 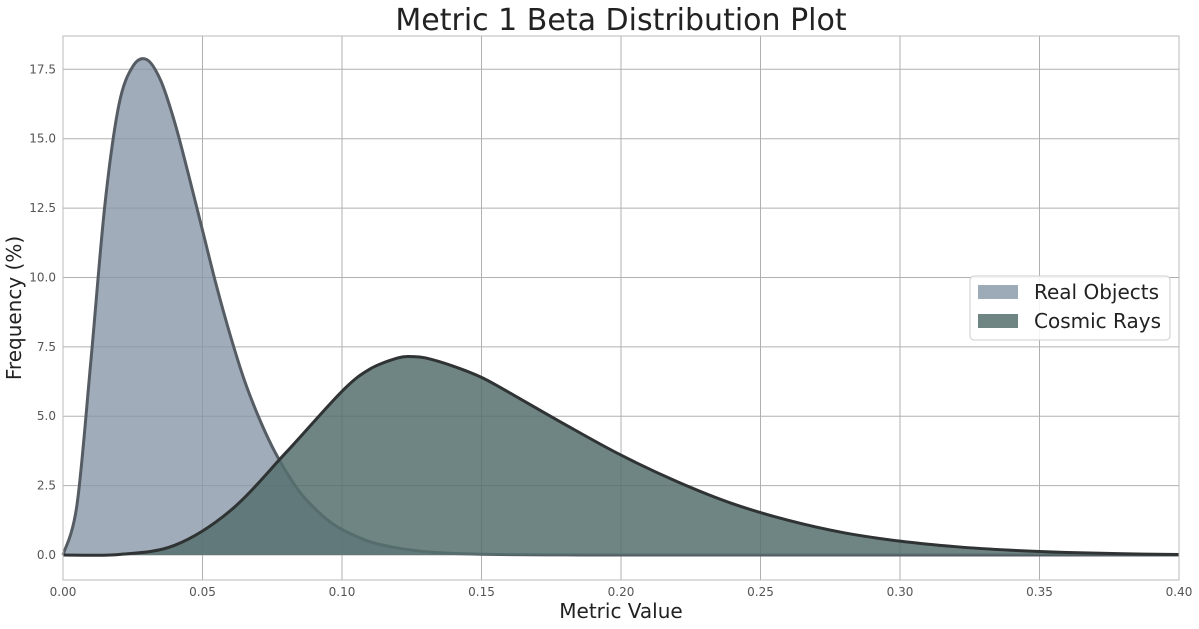 I want to click on x-tick-label: 0.00, so click(x=63, y=592).